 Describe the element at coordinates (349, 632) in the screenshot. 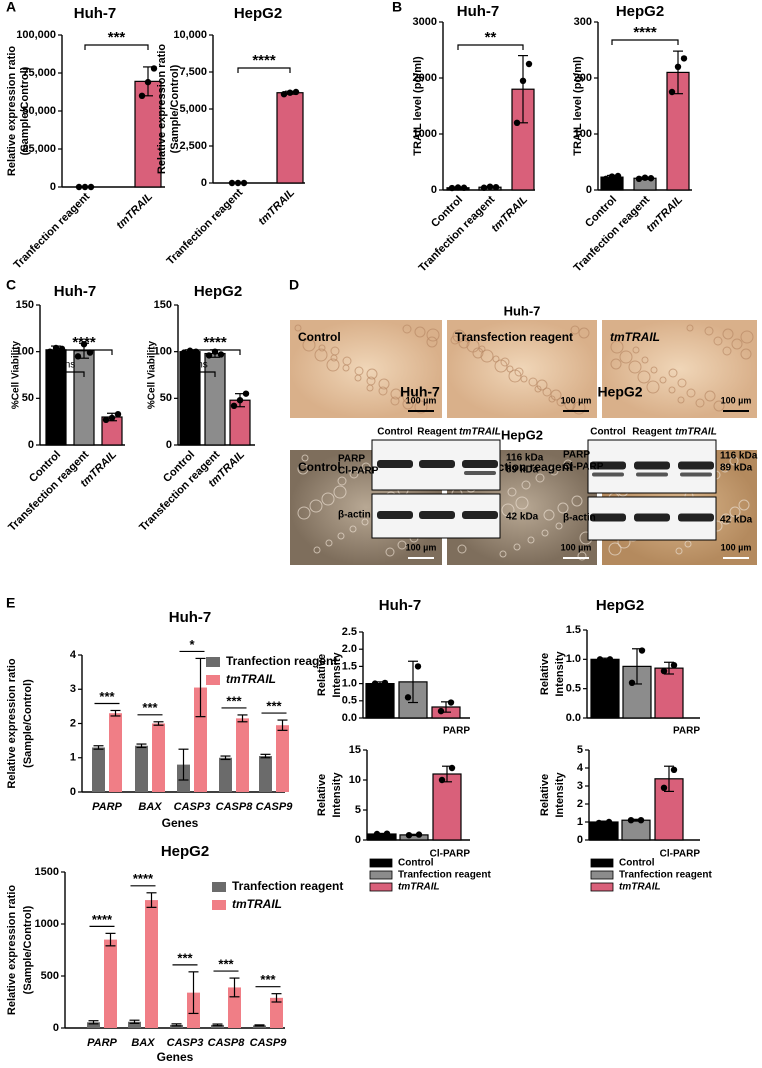

I see `y-tick-label: 2.5` at that location.